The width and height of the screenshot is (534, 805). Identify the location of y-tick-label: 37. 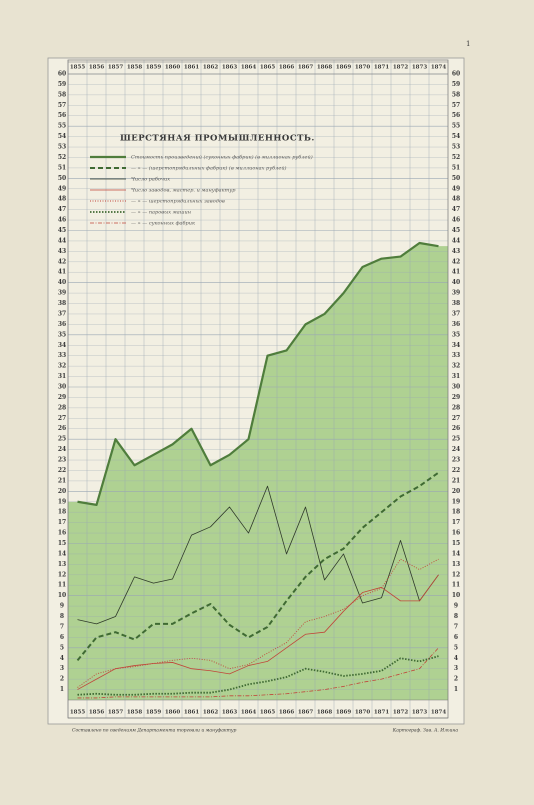
(456, 313).